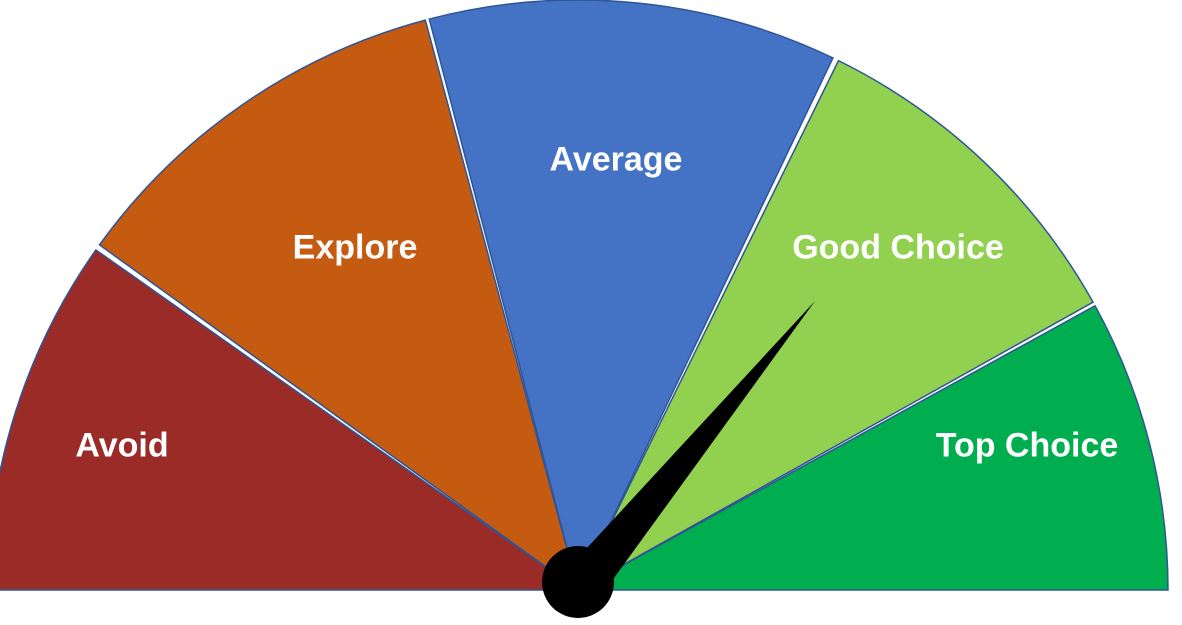 This screenshot has height=625, width=1182. I want to click on segment-label-avoid: Avoid, so click(122, 445).